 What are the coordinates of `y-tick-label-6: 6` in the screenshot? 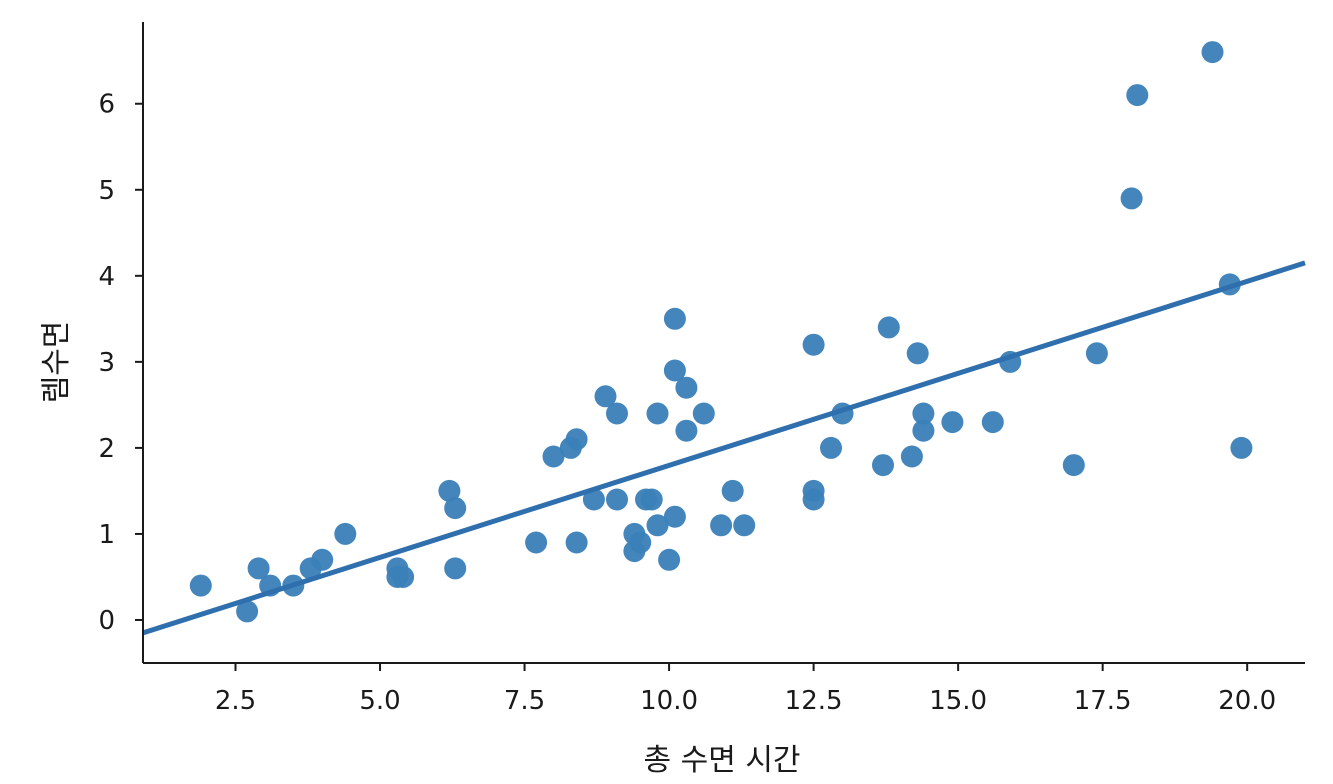 It's located at (106, 105).